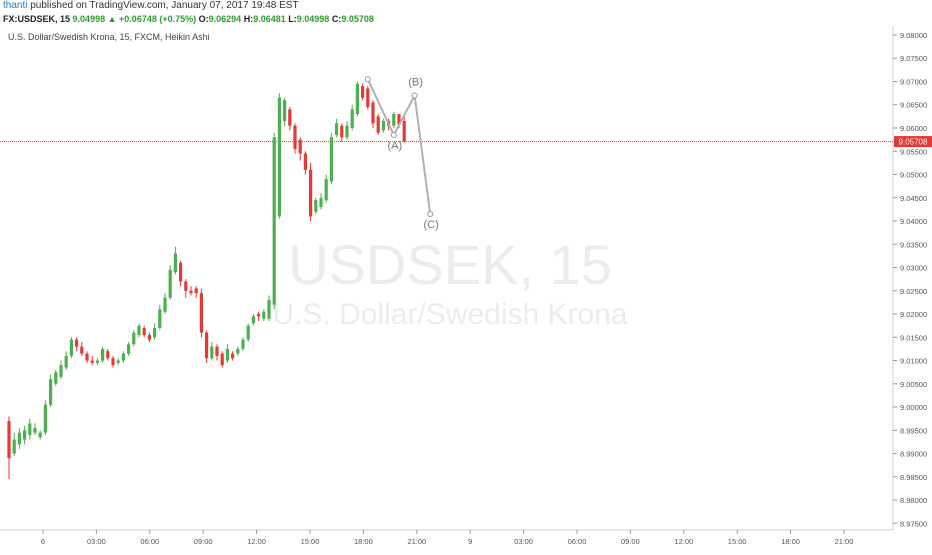 This screenshot has height=555, width=932. Describe the element at coordinates (256, 541) in the screenshot. I see `x-tick-label: 12:00` at that location.